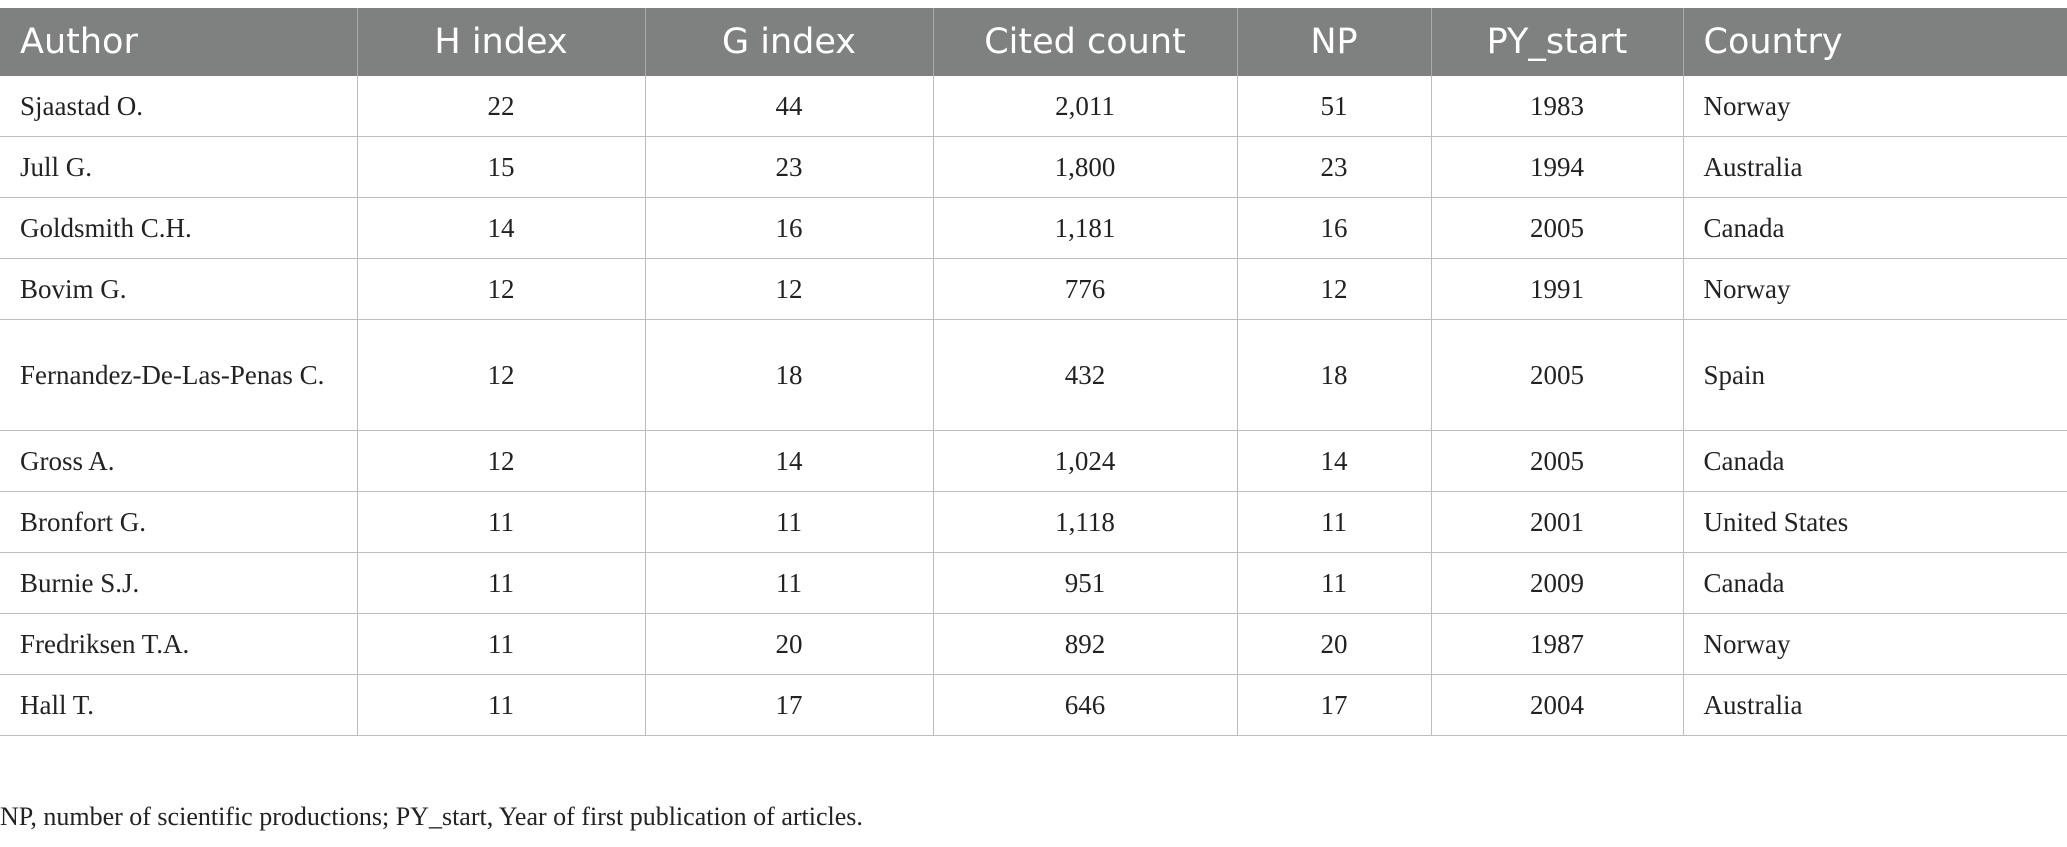 The width and height of the screenshot is (2067, 847). Describe the element at coordinates (179, 228) in the screenshot. I see `cell-author: Goldsmith C.H.` at that location.